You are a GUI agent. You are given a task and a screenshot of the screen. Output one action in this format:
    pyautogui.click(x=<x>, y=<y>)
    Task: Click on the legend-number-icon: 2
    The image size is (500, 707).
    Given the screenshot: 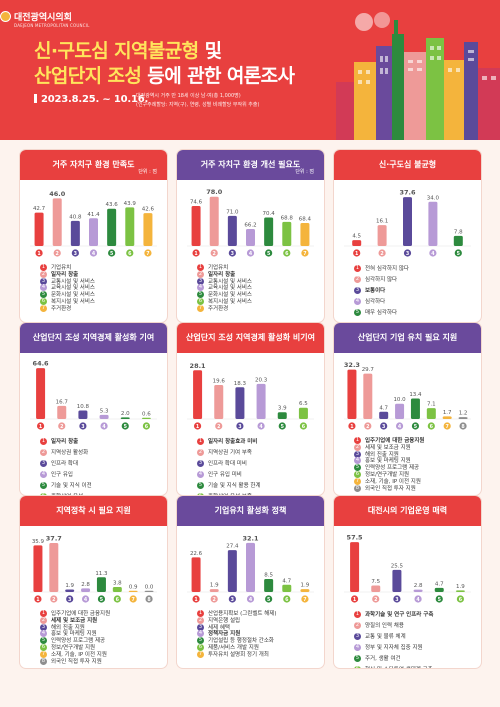 What is the action you would take?
    pyautogui.click(x=357, y=279)
    